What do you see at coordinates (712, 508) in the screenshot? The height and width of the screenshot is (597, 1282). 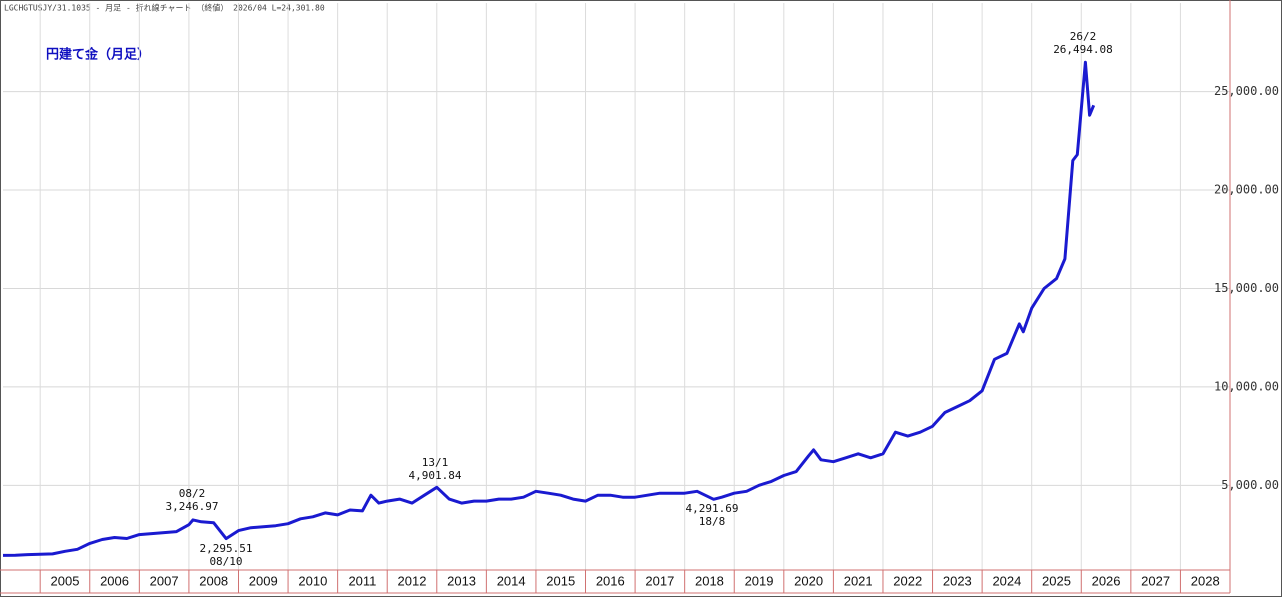 I see `annotation: 4,291.69` at bounding box center [712, 508].